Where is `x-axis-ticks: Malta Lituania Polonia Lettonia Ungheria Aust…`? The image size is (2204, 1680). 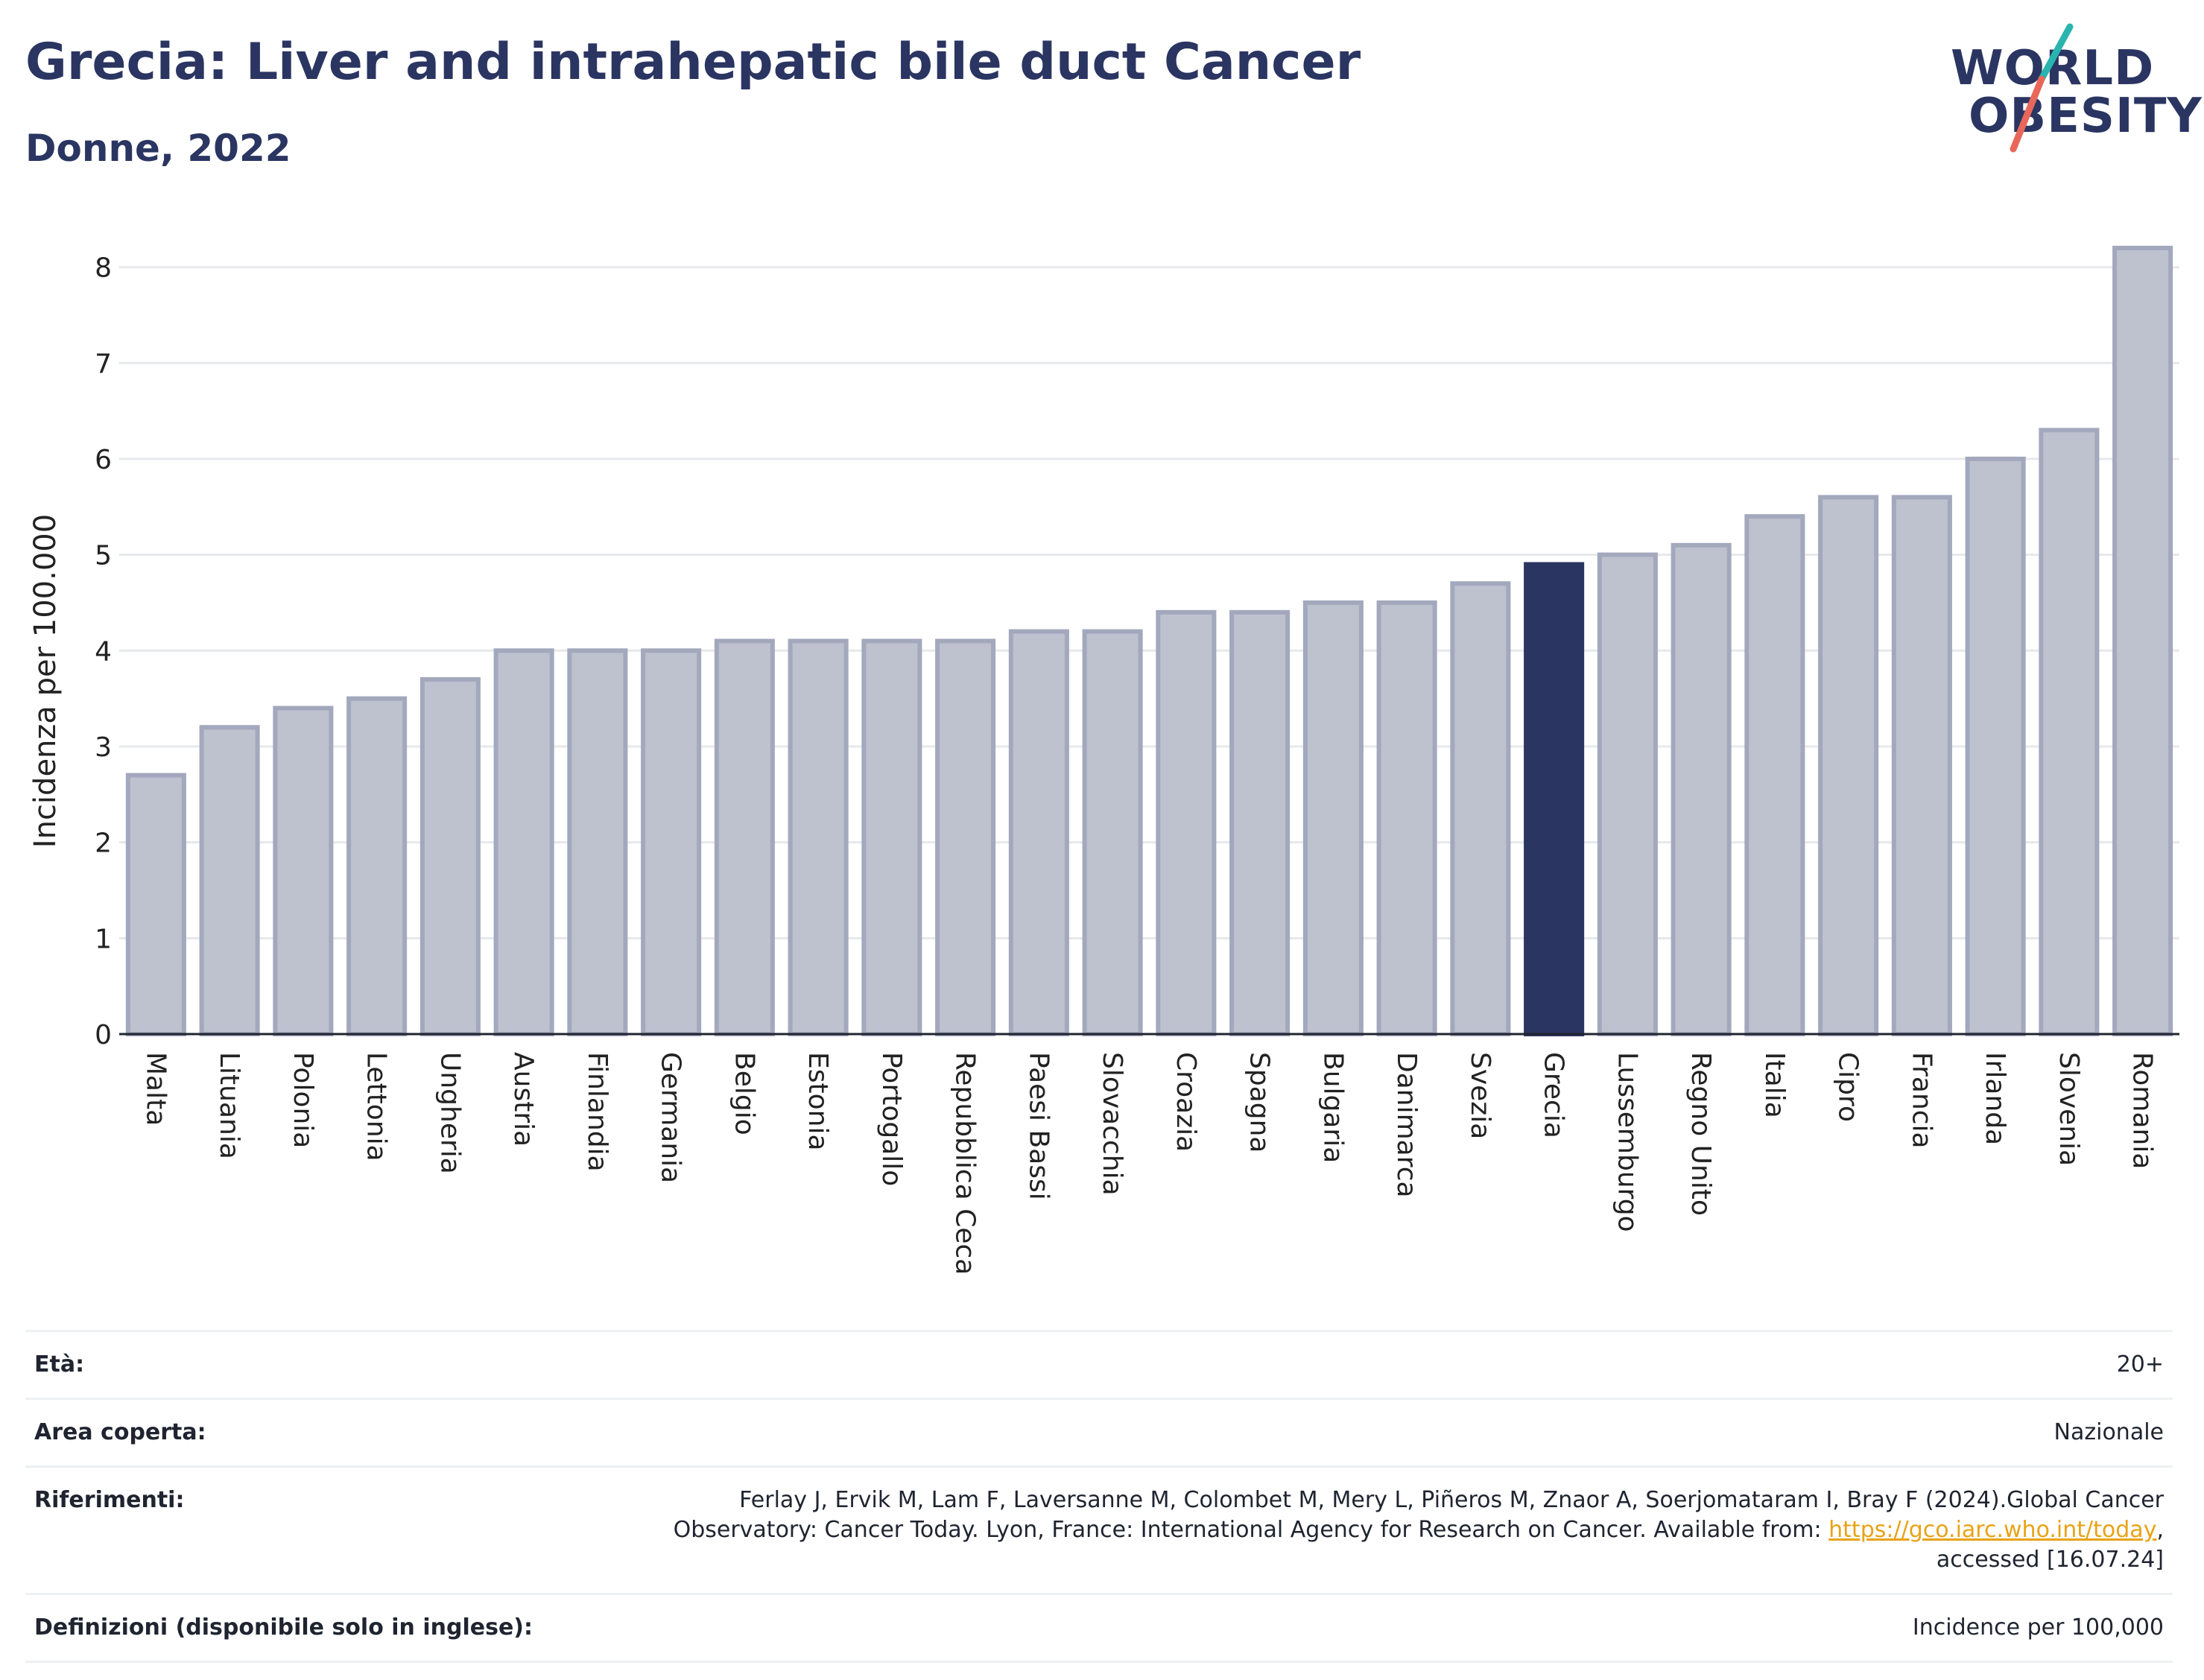 x-axis-ticks: Malta Lituania Polonia Lettonia Ungheria Aust… is located at coordinates (1148, 1163).